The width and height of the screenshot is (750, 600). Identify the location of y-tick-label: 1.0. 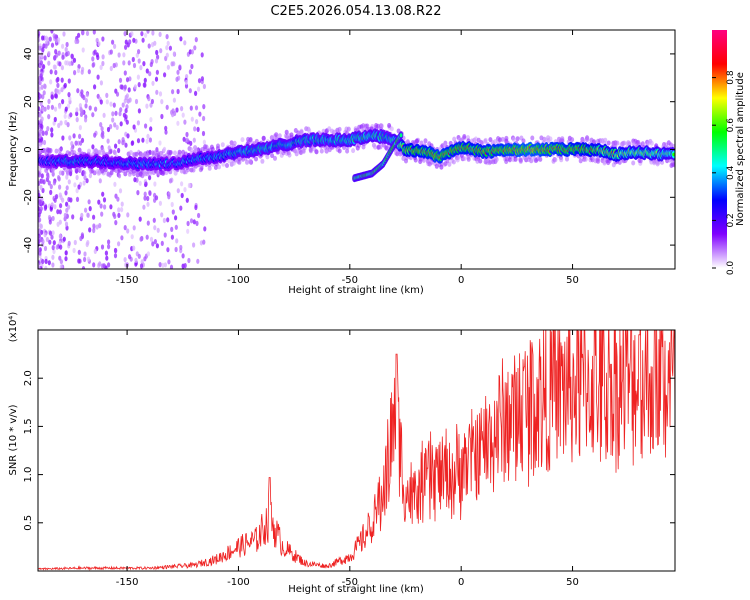
(28, 475).